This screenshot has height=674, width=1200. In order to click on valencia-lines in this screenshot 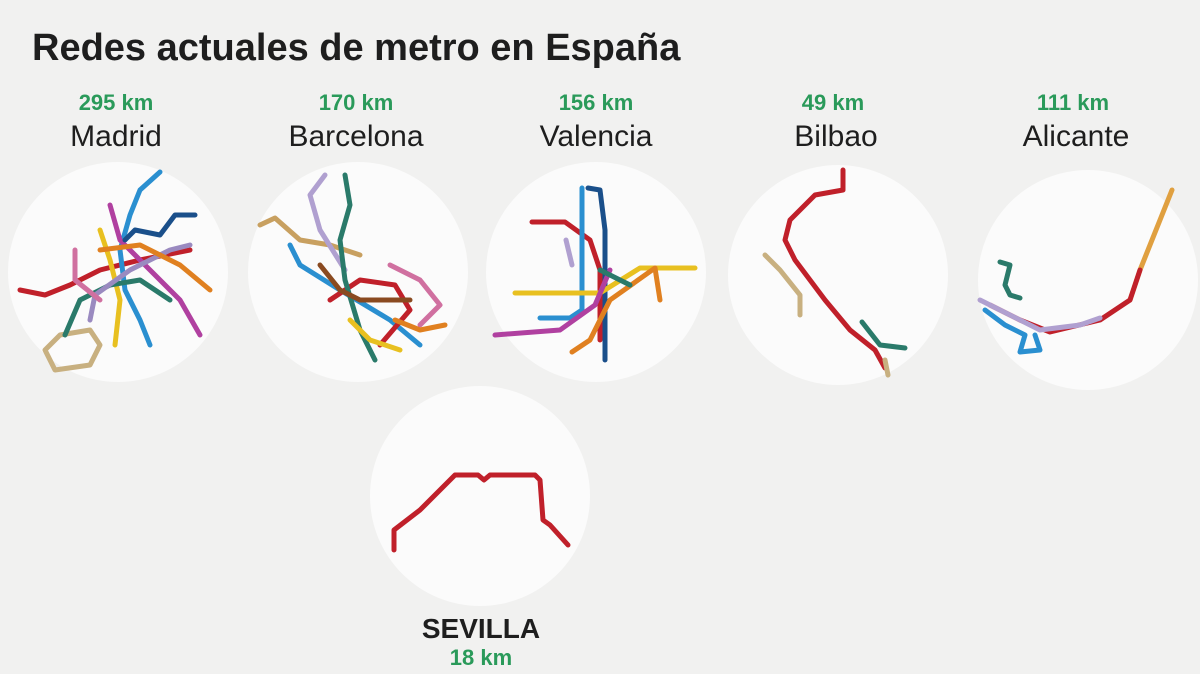, I will do `click(595, 274)`.